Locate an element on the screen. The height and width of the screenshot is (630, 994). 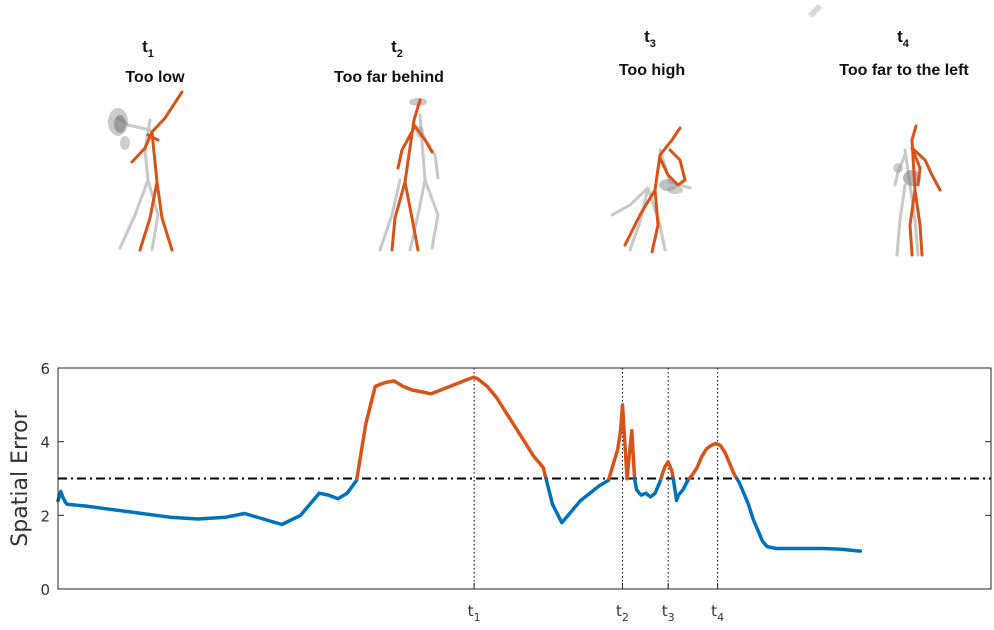
figure-2-caption: Too far behind is located at coordinates (389, 77).